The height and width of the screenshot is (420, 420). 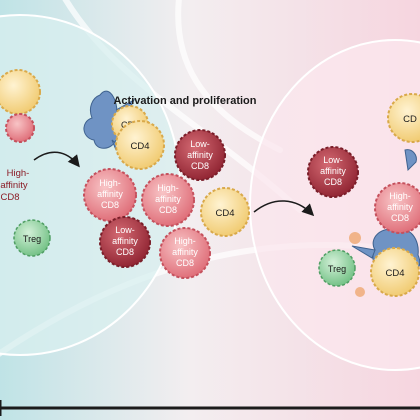 What do you see at coordinates (410, 119) in the screenshot?
I see `svg-text: CD` at bounding box center [410, 119].